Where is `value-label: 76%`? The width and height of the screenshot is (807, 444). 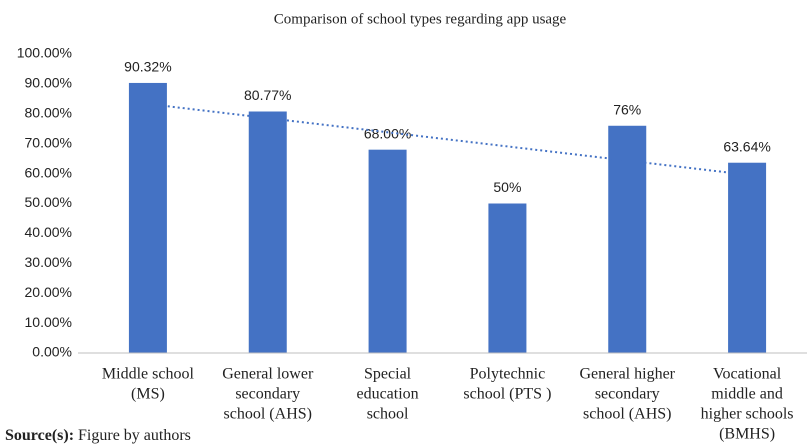 value-label: 76% is located at coordinates (627, 109).